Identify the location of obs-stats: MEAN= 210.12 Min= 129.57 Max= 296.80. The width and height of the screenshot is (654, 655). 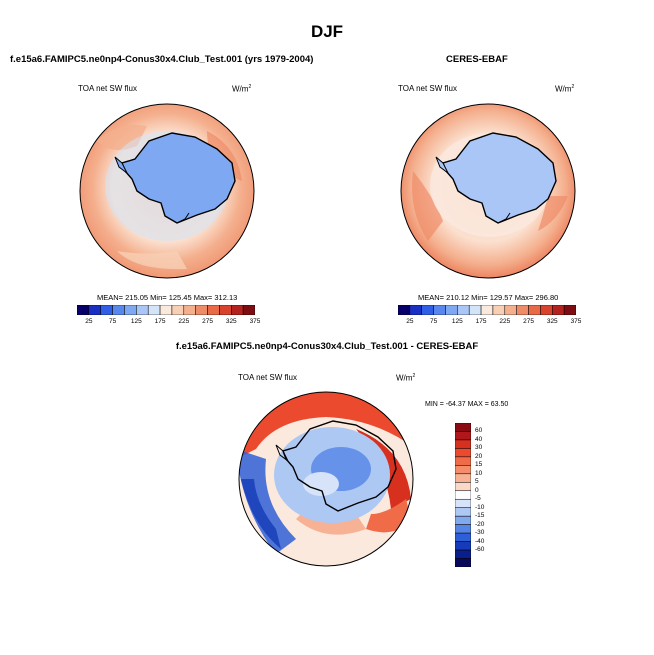
(488, 297).